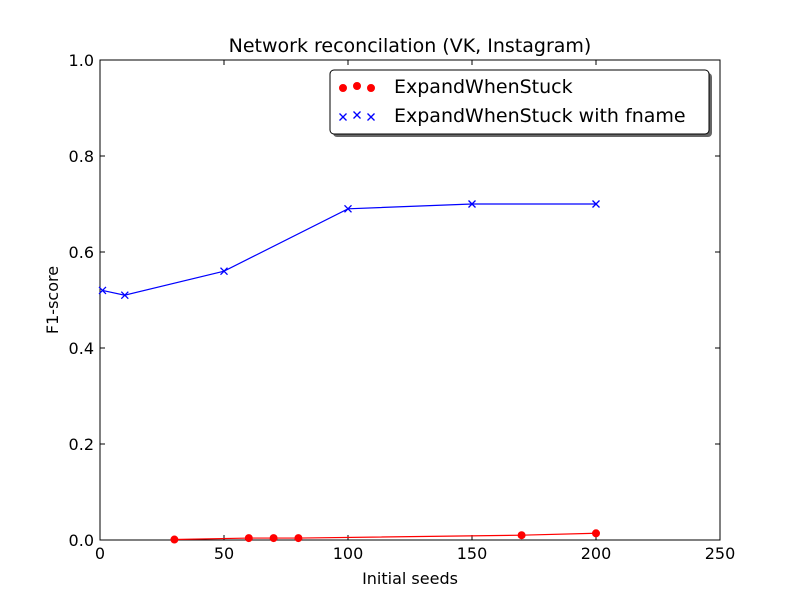 The image size is (800, 600). What do you see at coordinates (410, 46) in the screenshot?
I see `chart-title: Network reconcilation (VK, Instagram)` at bounding box center [410, 46].